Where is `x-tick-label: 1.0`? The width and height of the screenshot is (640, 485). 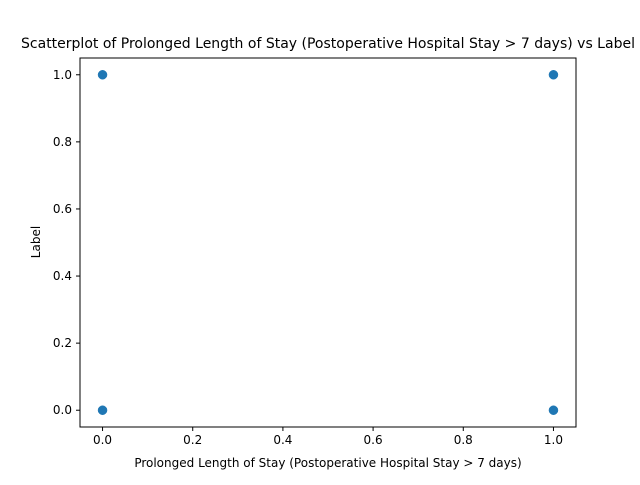 x-tick-label: 1.0 is located at coordinates (553, 440).